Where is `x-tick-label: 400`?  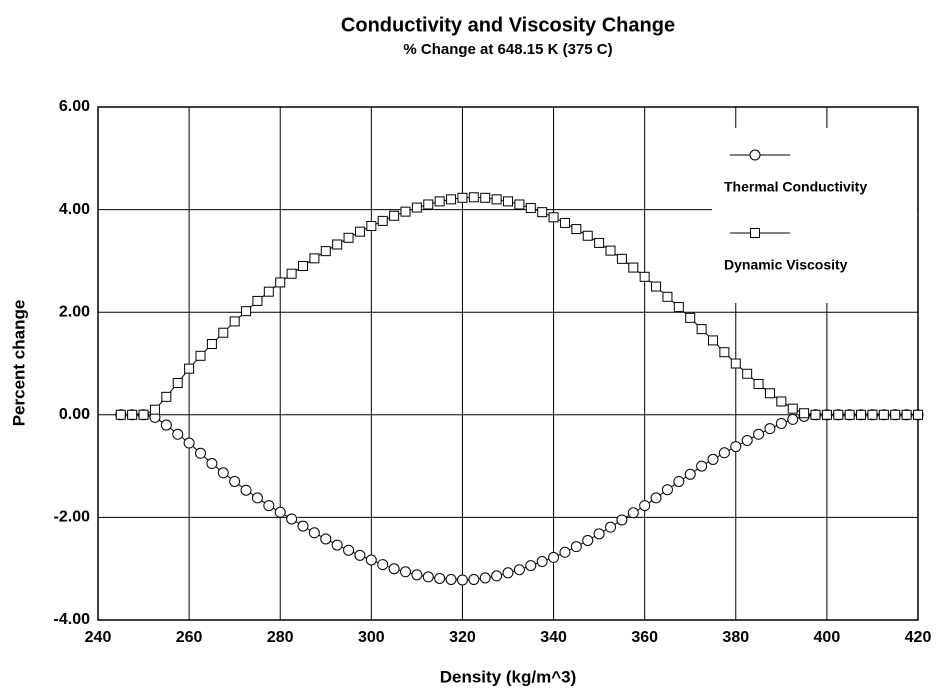 x-tick-label: 400 is located at coordinates (827, 637).